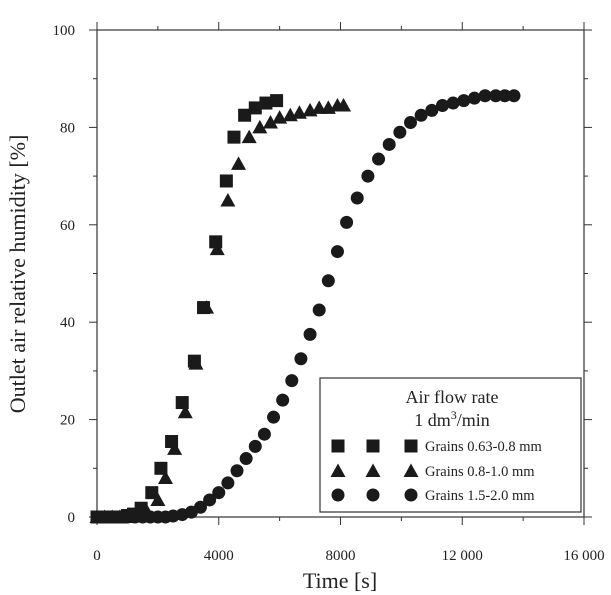  I want to click on legend-label: Grains 1.5-2.0 mm, so click(480, 496).